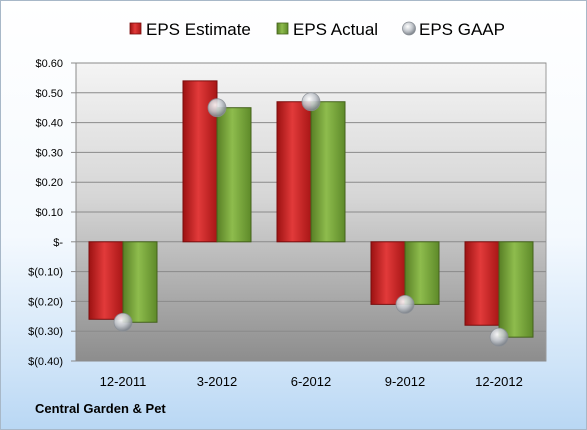 The height and width of the screenshot is (430, 587). I want to click on legend-item-eps-estimate: EPS Estimate, so click(190, 29).